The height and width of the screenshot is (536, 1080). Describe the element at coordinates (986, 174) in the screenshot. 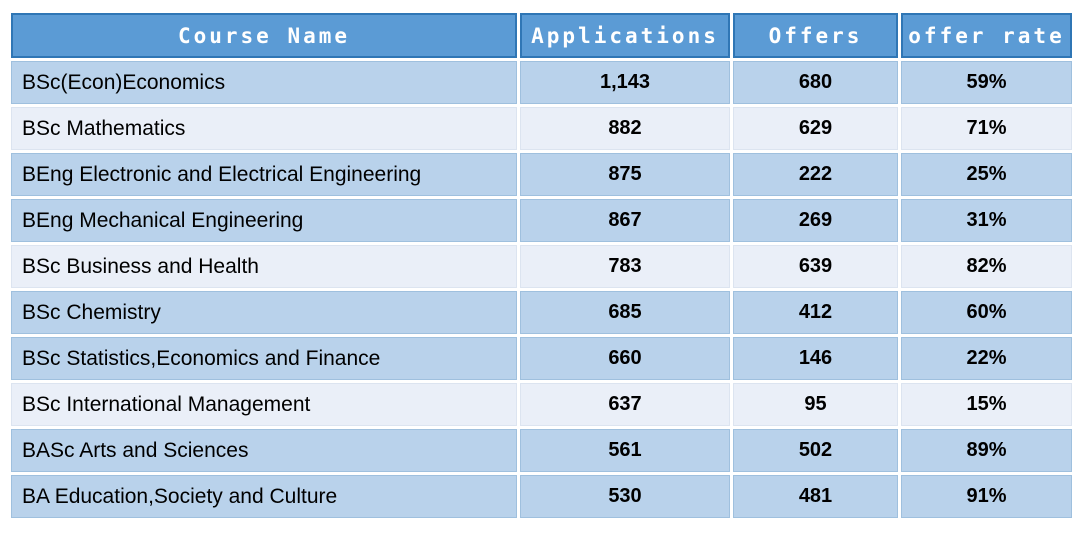

I see `offer-rate-cell: 25%` at that location.